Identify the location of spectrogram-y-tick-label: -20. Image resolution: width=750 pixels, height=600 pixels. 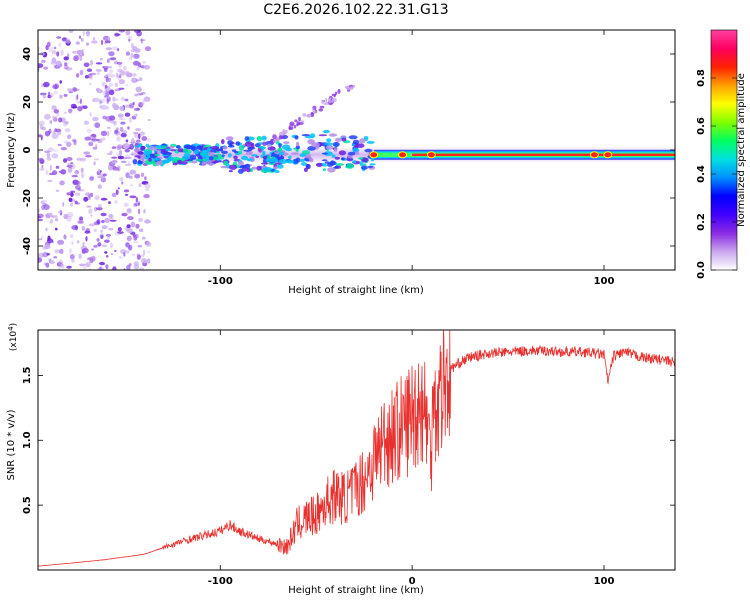
(27, 198).